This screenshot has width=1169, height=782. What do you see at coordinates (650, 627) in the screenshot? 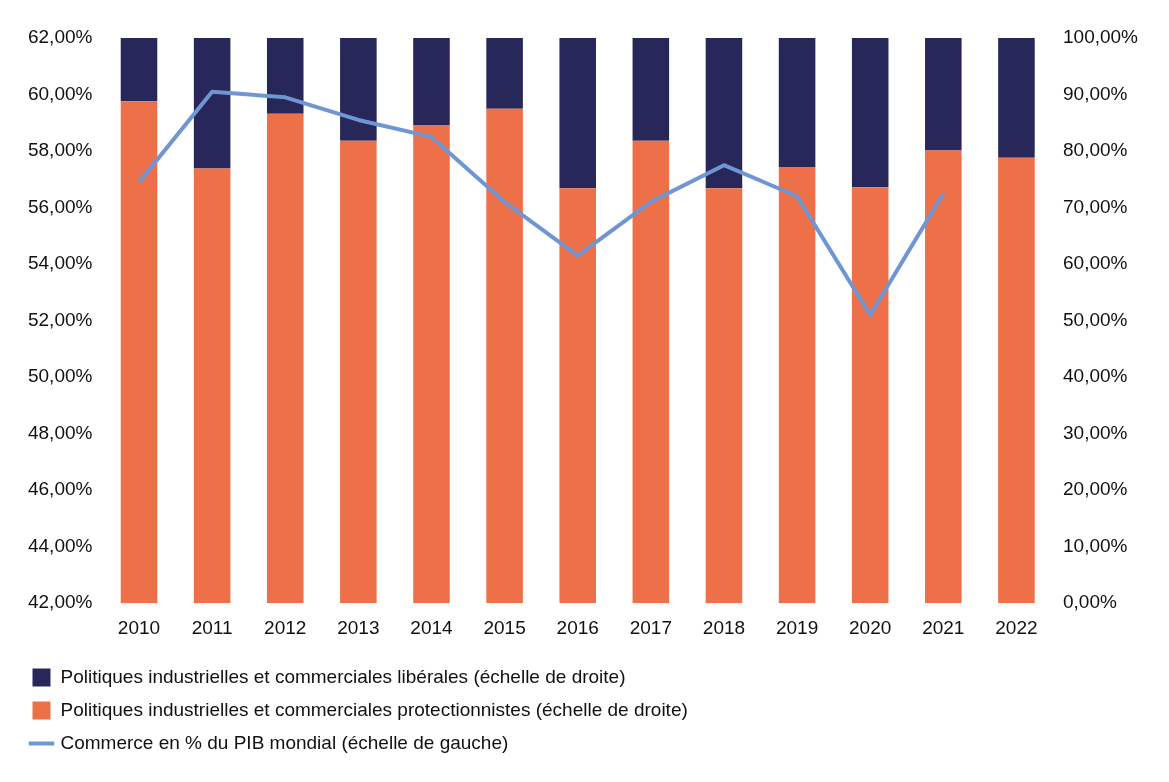
I see `x-tick-label: 2017` at bounding box center [650, 627].